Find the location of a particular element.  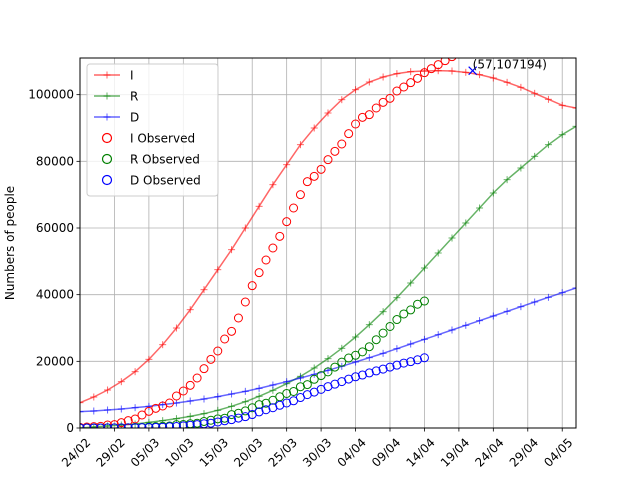

y-tick-label: 80000 is located at coordinates (55, 161).